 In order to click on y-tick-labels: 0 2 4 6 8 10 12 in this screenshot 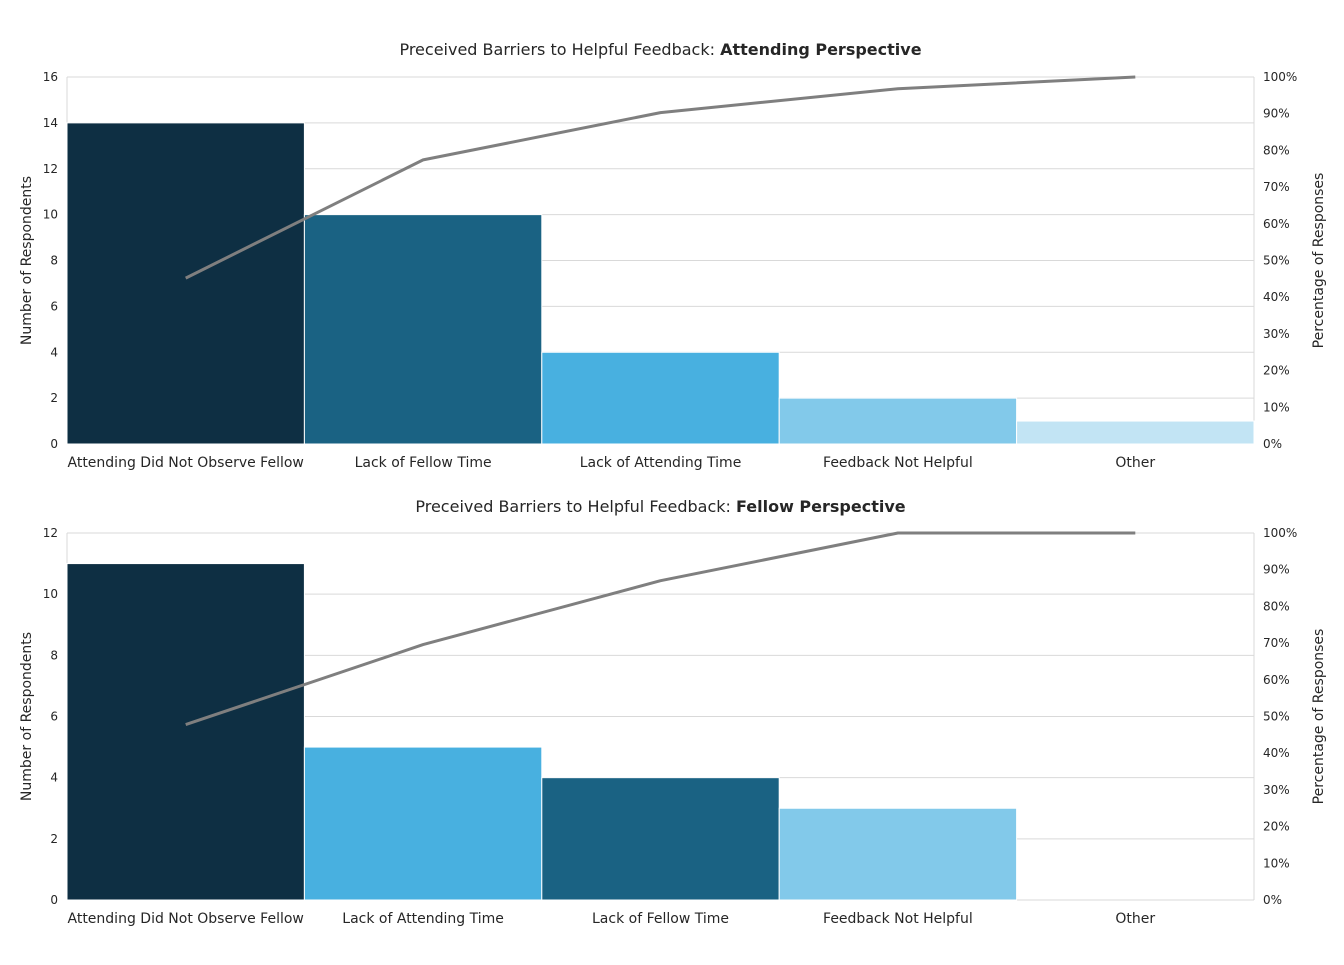, I will do `click(50, 716)`.